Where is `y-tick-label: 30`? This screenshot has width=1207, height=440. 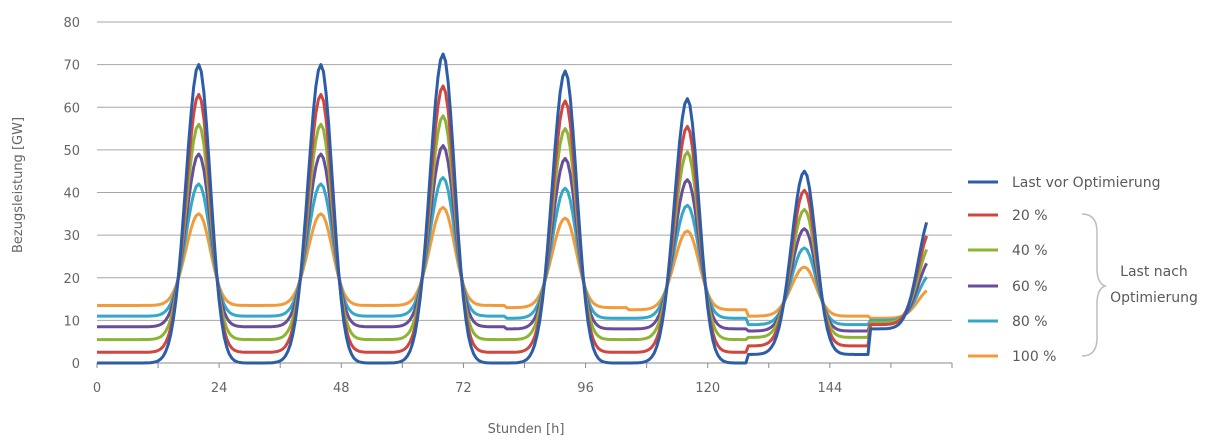
y-tick-label: 30 is located at coordinates (71, 236).